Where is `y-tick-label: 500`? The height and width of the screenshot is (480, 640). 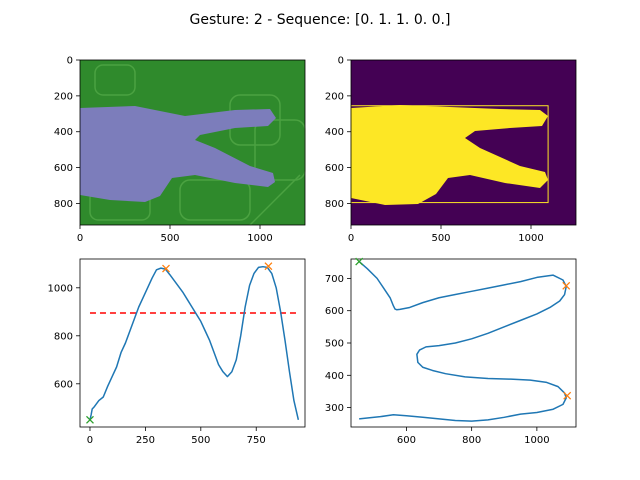
y-tick-label: 500 is located at coordinates (334, 344).